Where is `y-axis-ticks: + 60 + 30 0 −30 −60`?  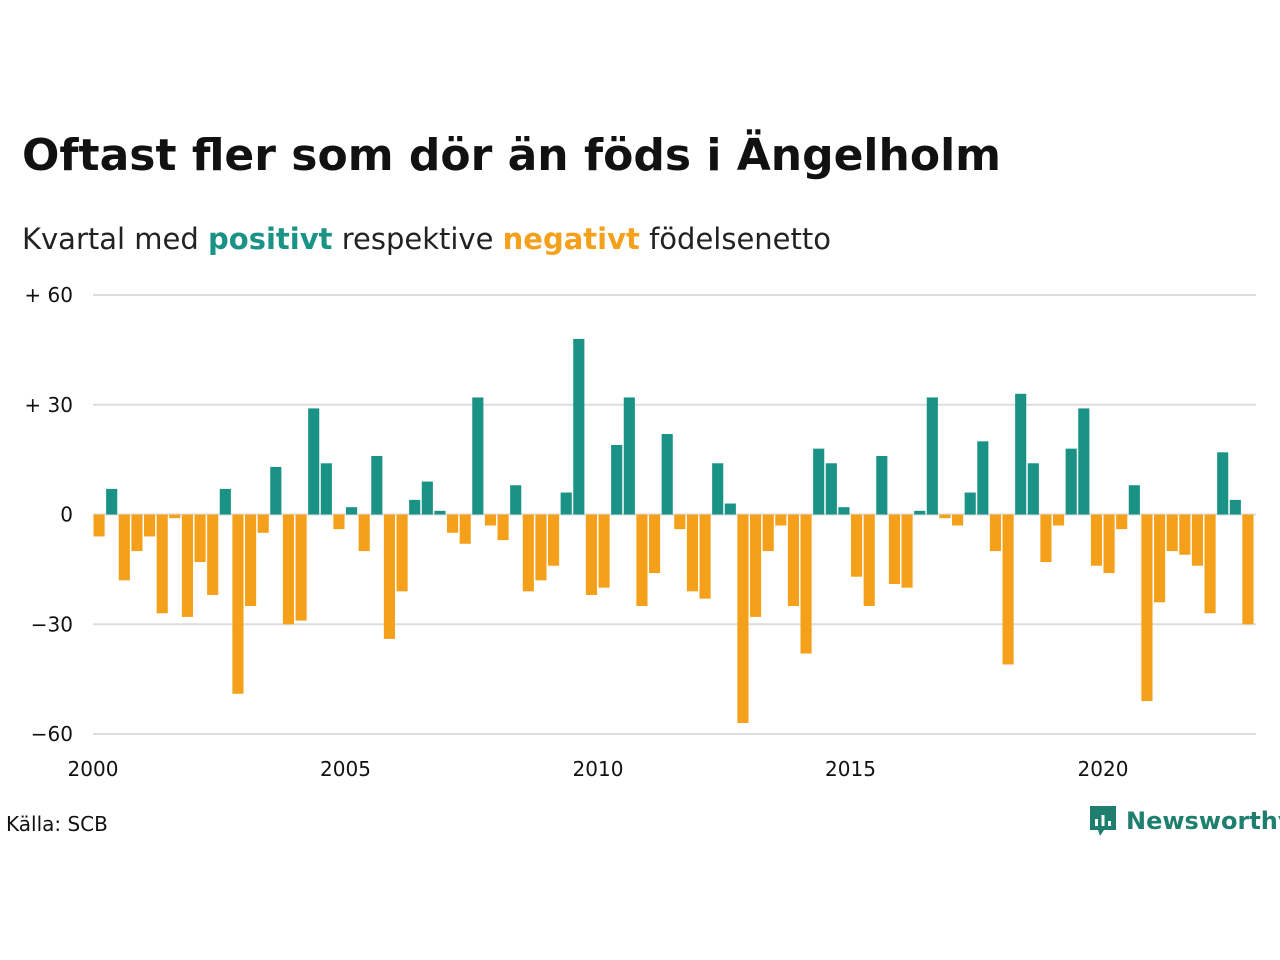 y-axis-ticks: + 60 + 30 0 −30 −60 is located at coordinates (48, 514).